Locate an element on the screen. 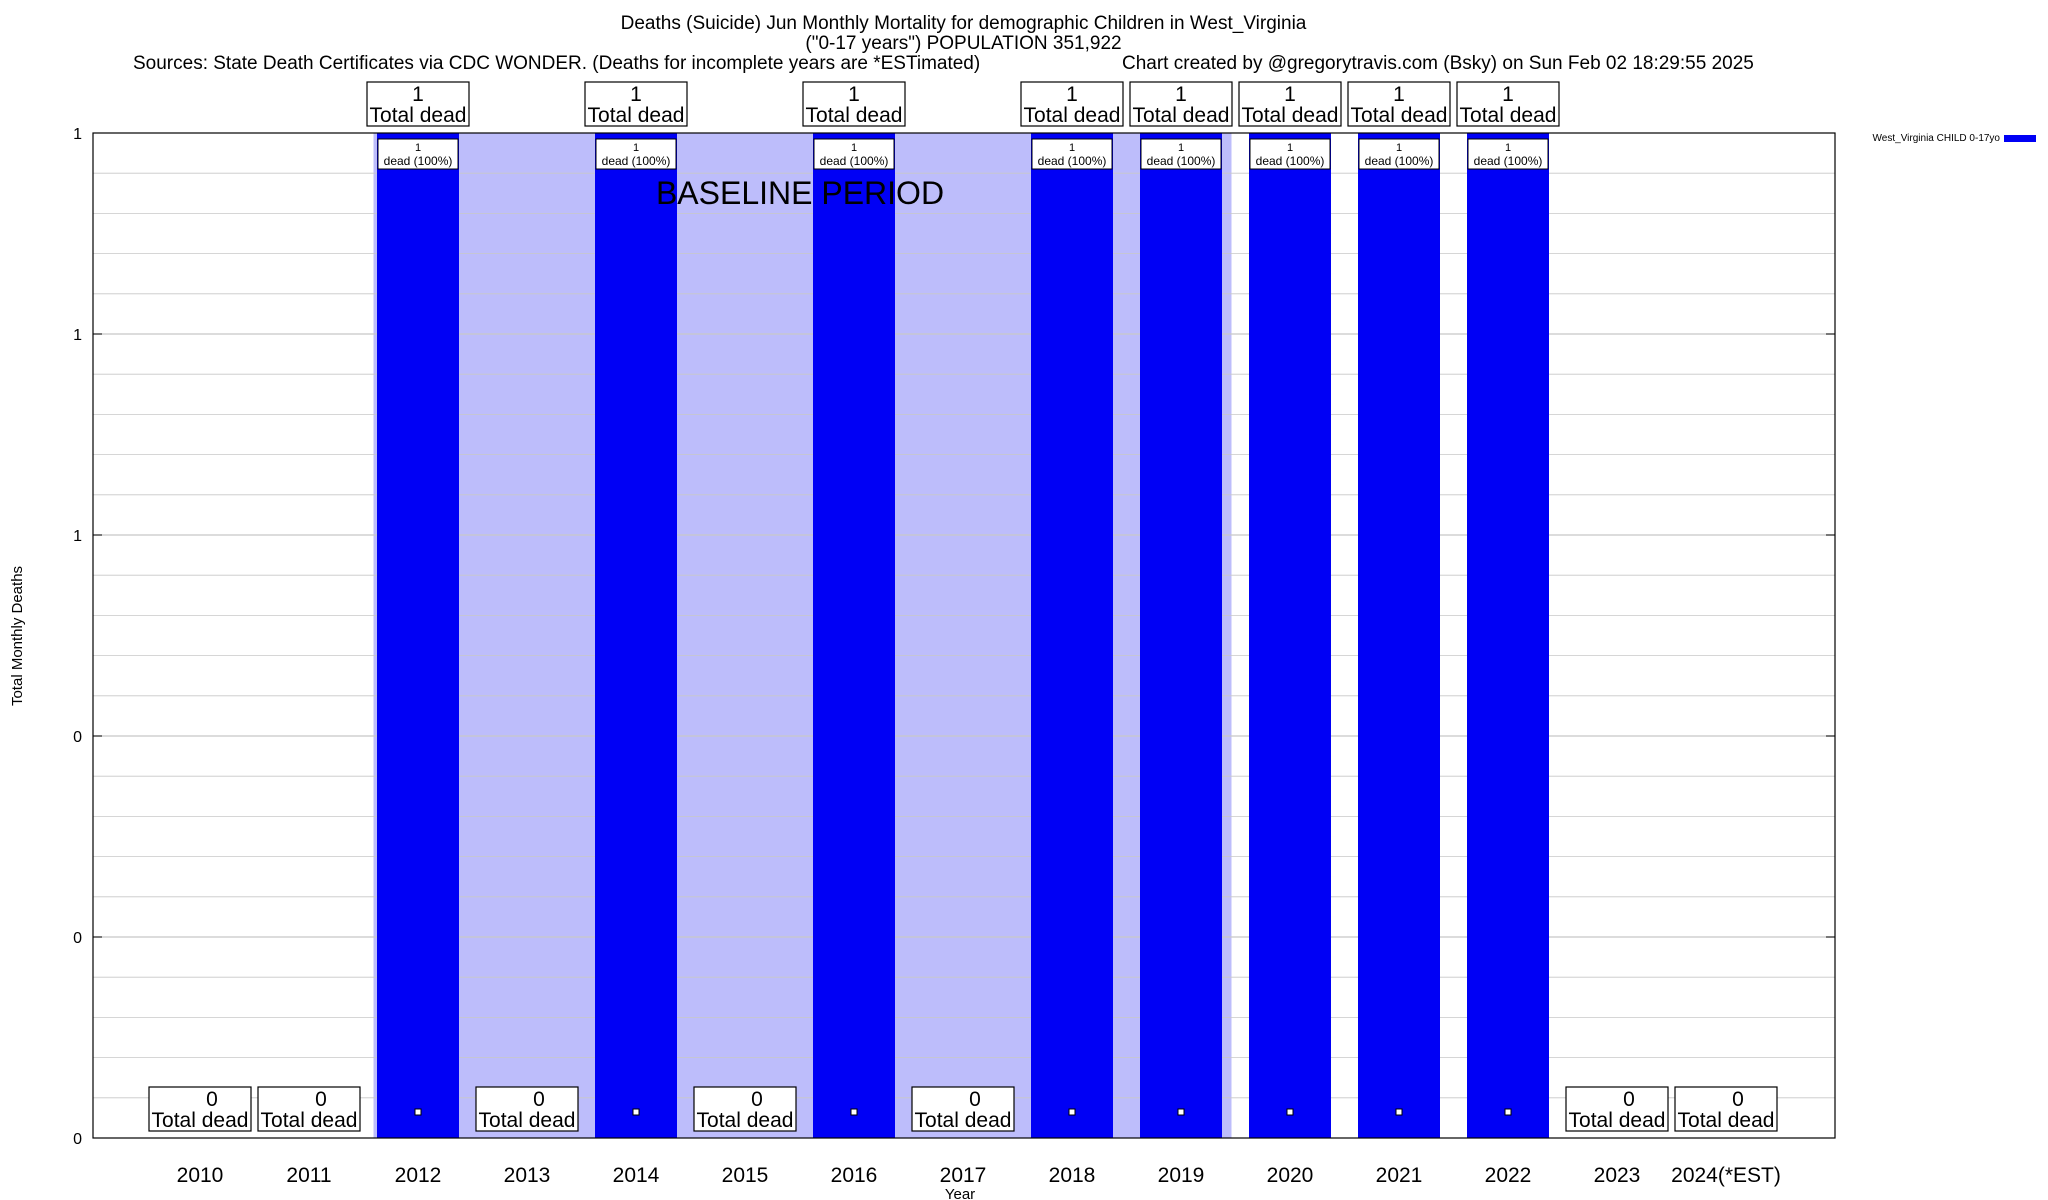  x-marker-2018 is located at coordinates (1072, 1112).